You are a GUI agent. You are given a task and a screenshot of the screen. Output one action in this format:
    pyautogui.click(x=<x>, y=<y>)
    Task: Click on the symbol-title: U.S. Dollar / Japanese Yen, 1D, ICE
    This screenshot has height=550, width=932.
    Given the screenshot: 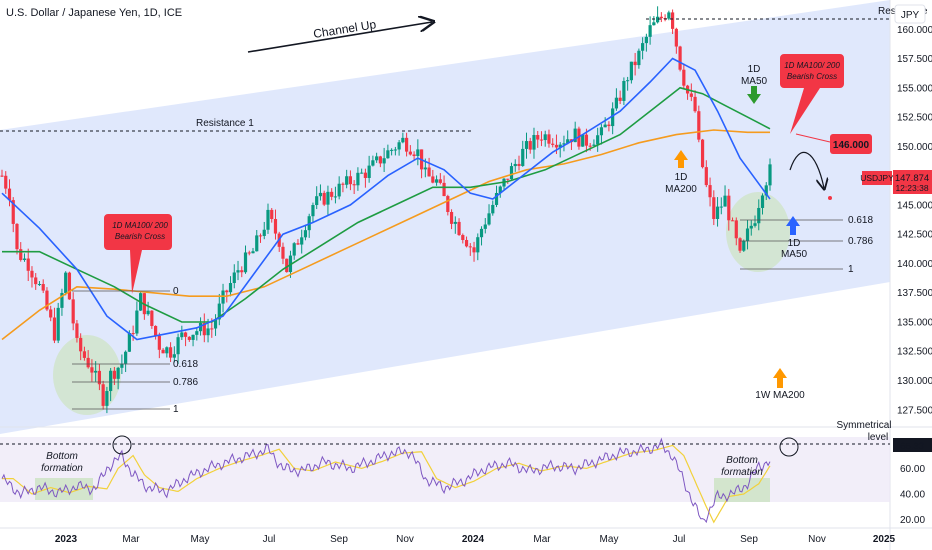 What is the action you would take?
    pyautogui.click(x=94, y=13)
    